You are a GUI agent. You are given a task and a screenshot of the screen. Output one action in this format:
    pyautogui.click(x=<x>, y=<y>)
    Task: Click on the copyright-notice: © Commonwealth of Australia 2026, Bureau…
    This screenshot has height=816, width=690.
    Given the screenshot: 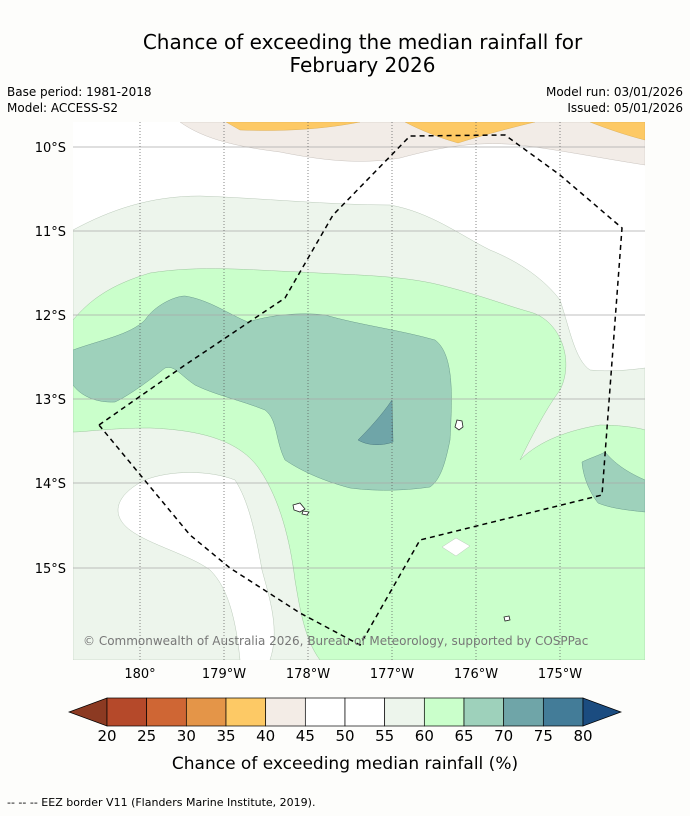 What is the action you would take?
    pyautogui.click(x=335, y=641)
    